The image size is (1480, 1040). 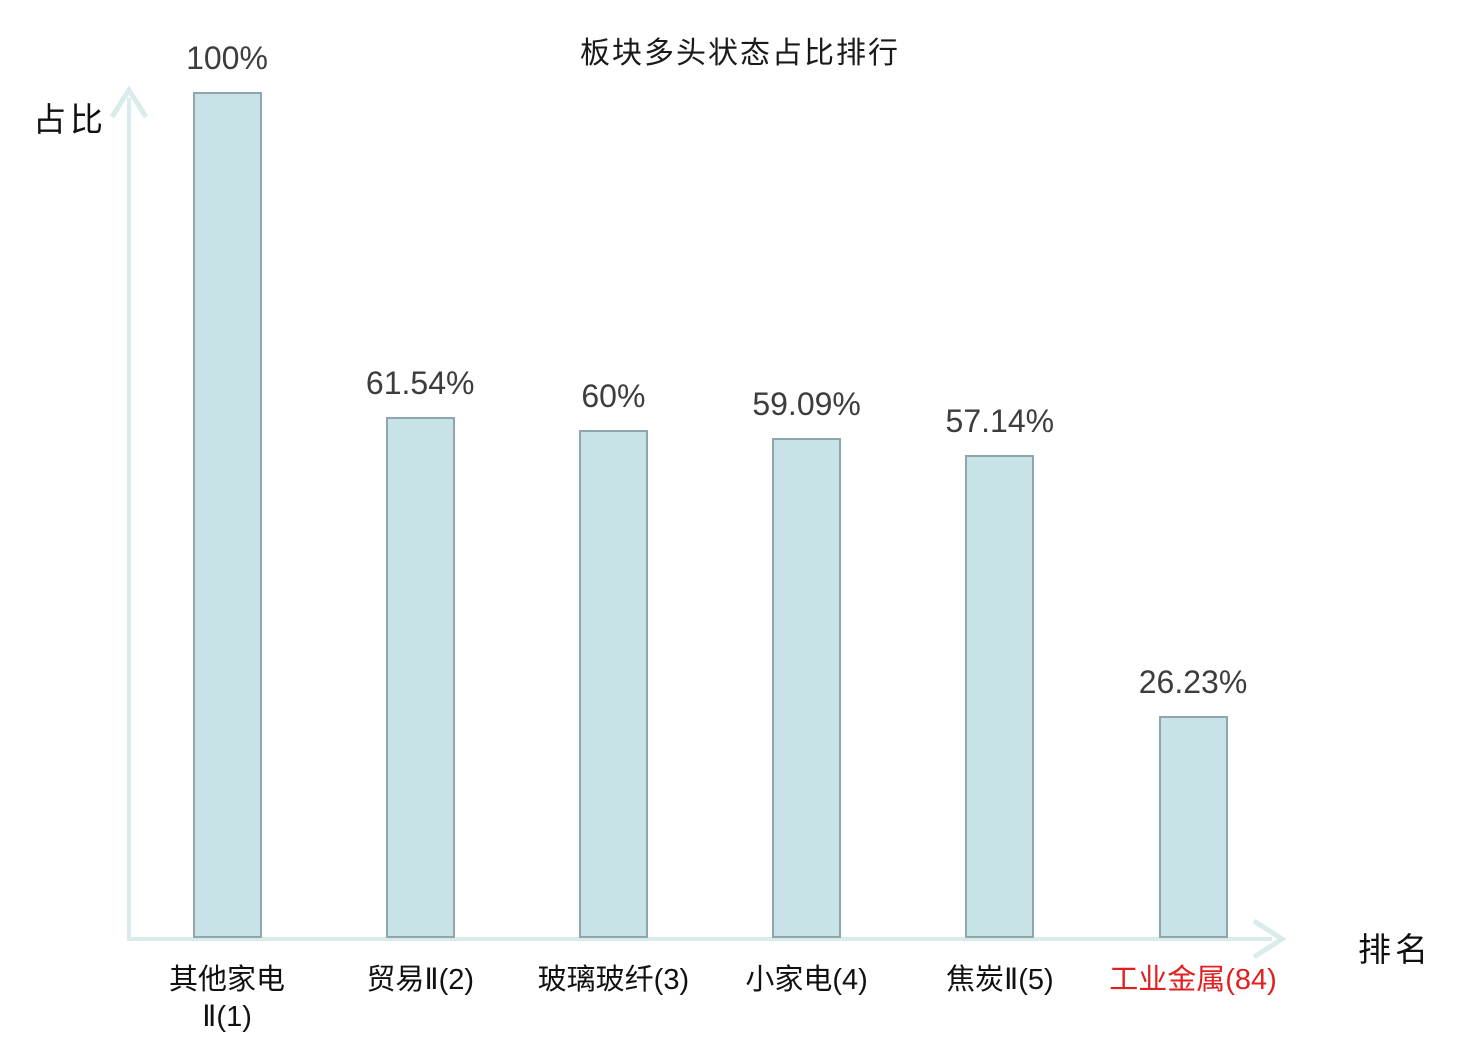 What do you see at coordinates (740, 53) in the screenshot?
I see `chart-title: 板块多头状态占比排行` at bounding box center [740, 53].